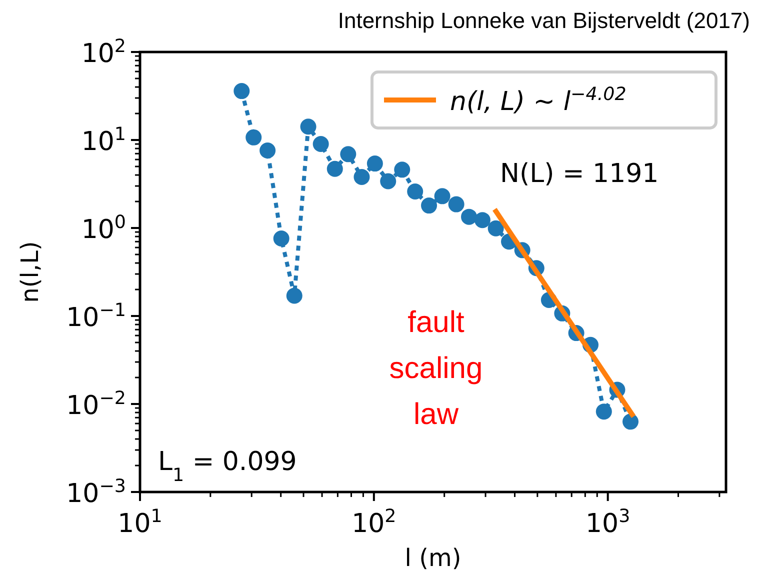  Describe the element at coordinates (436, 368) in the screenshot. I see `annotation: fault scaling law` at that location.